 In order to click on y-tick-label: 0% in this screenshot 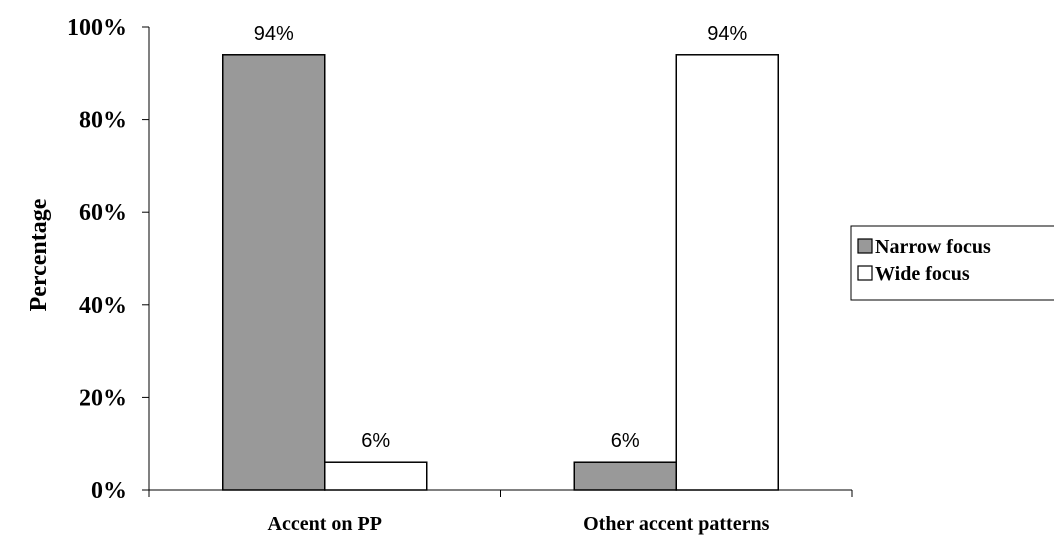, I will do `click(109, 491)`.